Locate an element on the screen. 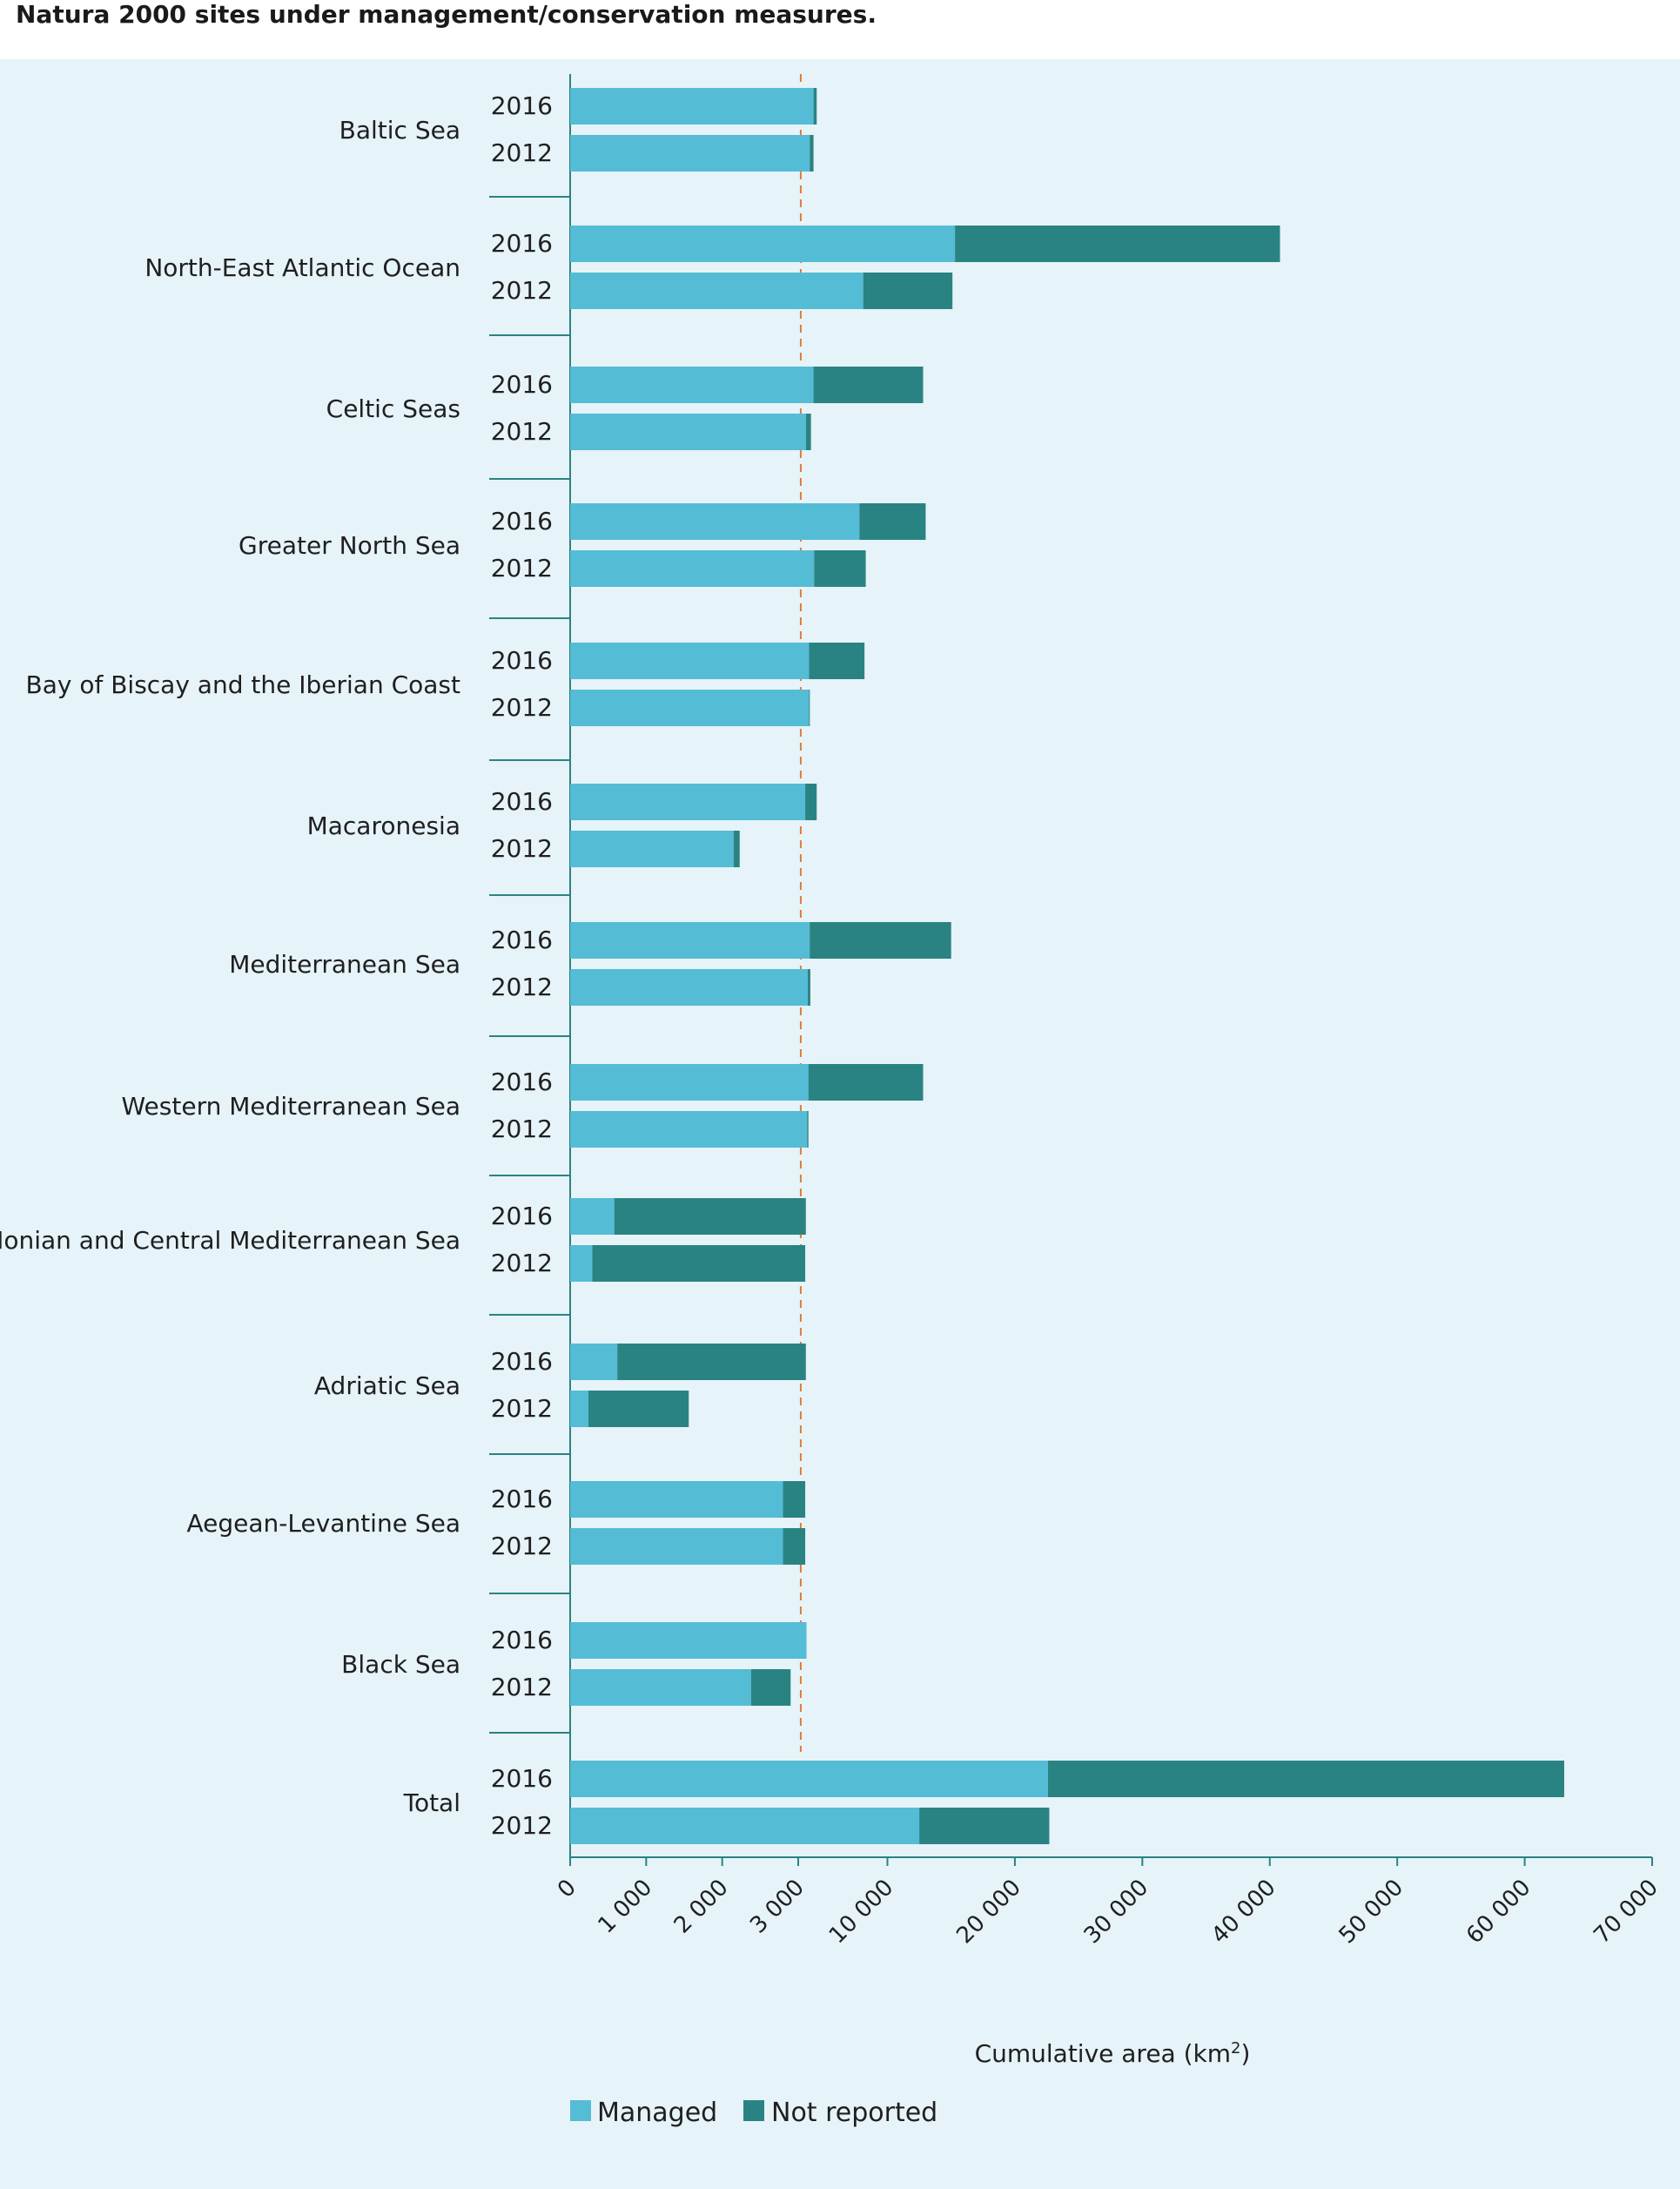  x-tick-label: 3 000 is located at coordinates (777, 1907).